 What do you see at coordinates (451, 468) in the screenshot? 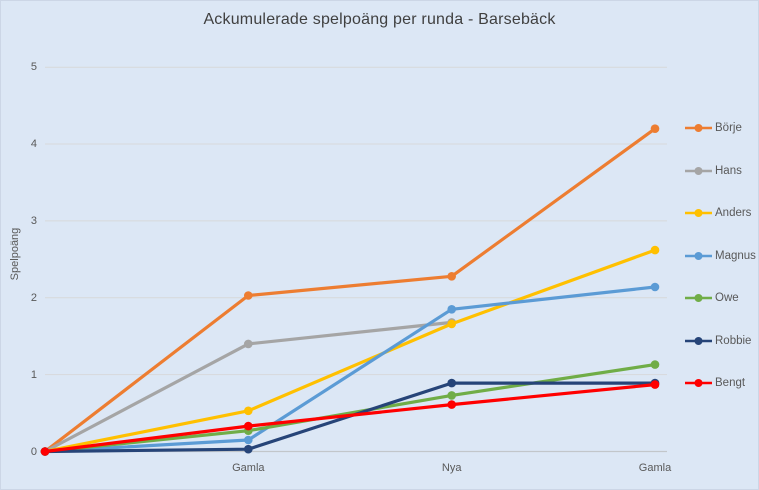
I see `x-category-label-2: Nya` at bounding box center [451, 468].